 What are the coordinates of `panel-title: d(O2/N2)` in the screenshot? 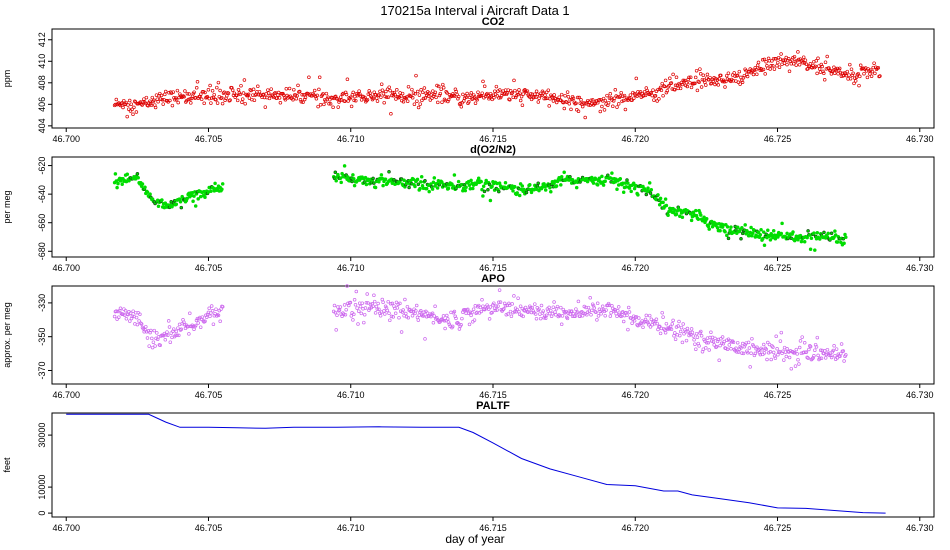 It's located at (493, 150).